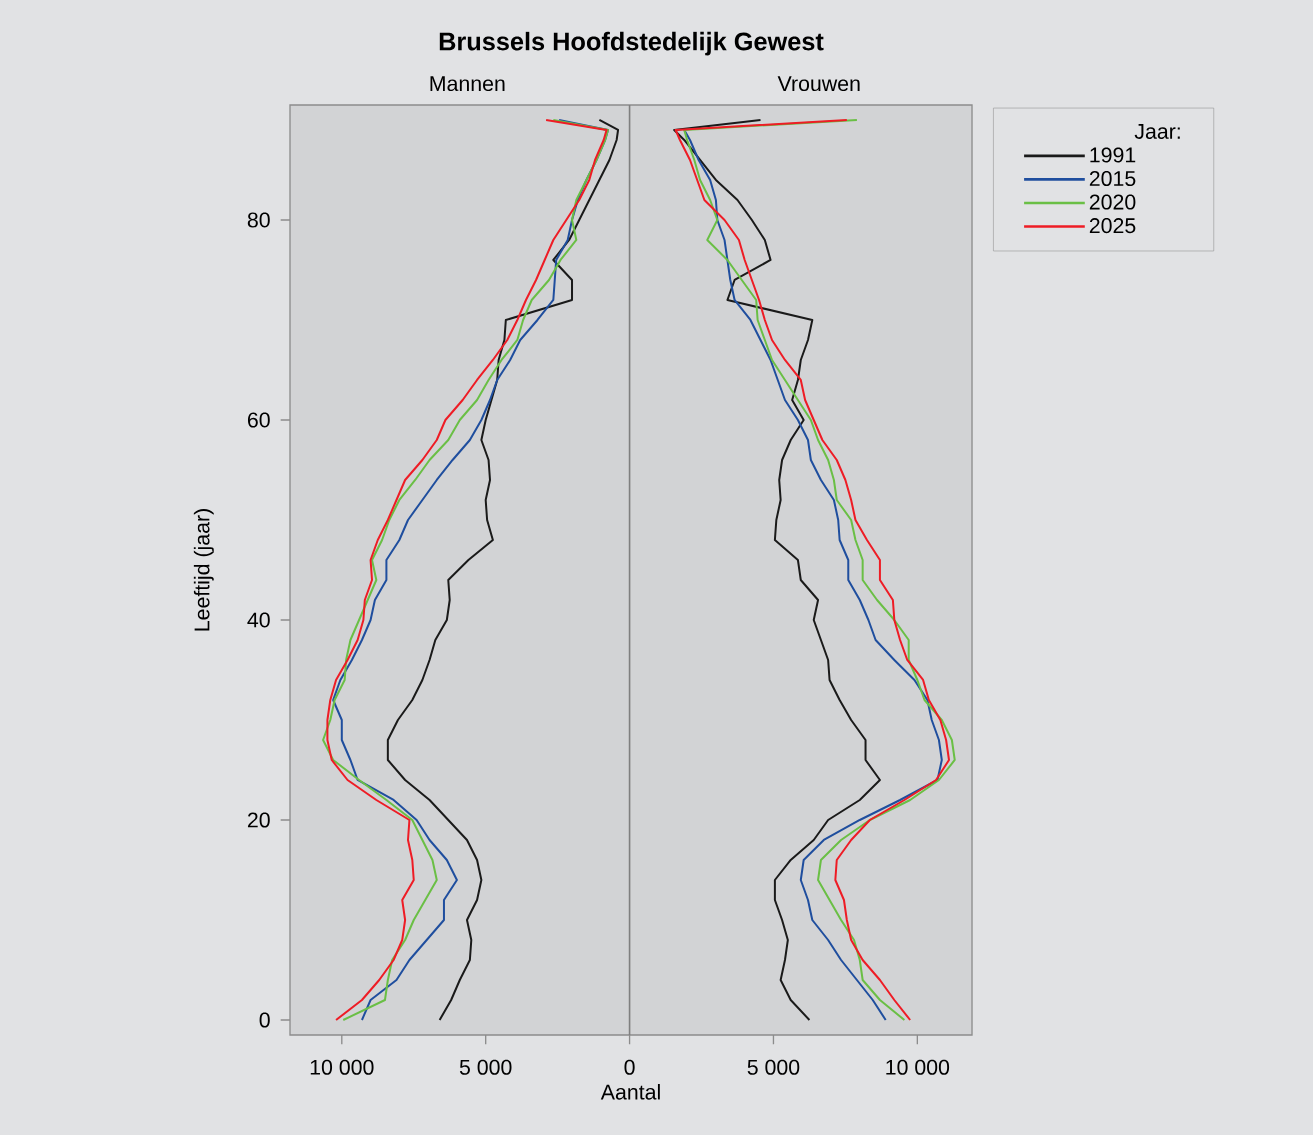 This screenshot has height=1135, width=1313. Describe the element at coordinates (258, 220) in the screenshot. I see `y-tick-label: 80` at that location.